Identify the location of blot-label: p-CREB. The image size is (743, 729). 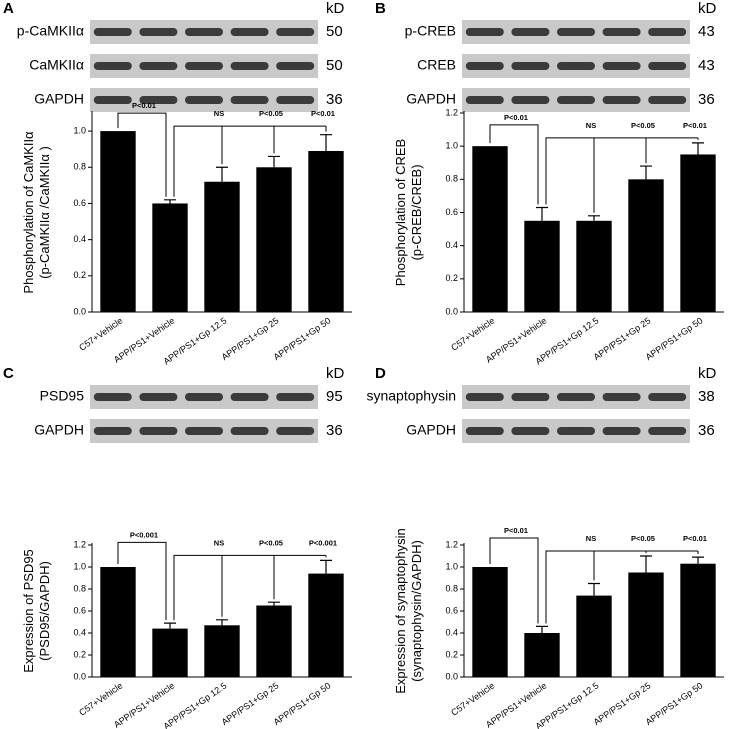
(430, 31).